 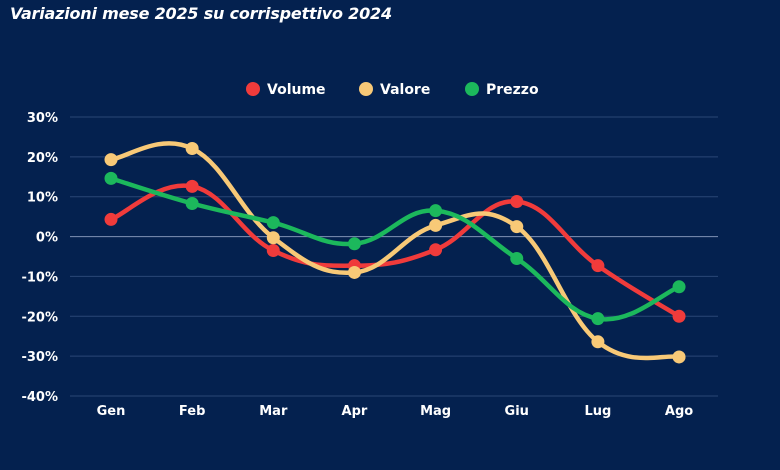 I want to click on y-tick-label: -20%, so click(x=39, y=317).